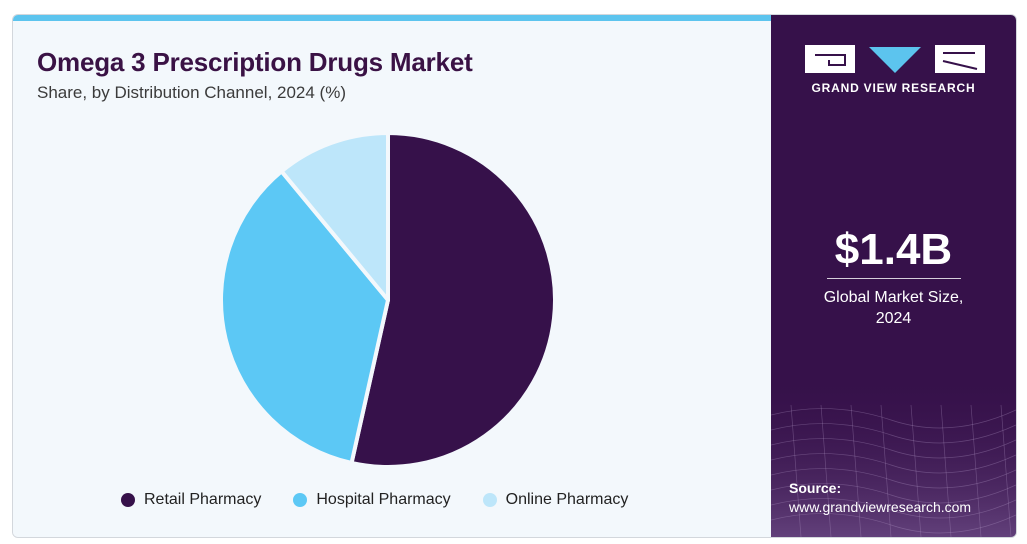  What do you see at coordinates (191, 92) in the screenshot?
I see `chart-subtitle: Share, by Distribution Channel, 2024 (%)` at bounding box center [191, 92].